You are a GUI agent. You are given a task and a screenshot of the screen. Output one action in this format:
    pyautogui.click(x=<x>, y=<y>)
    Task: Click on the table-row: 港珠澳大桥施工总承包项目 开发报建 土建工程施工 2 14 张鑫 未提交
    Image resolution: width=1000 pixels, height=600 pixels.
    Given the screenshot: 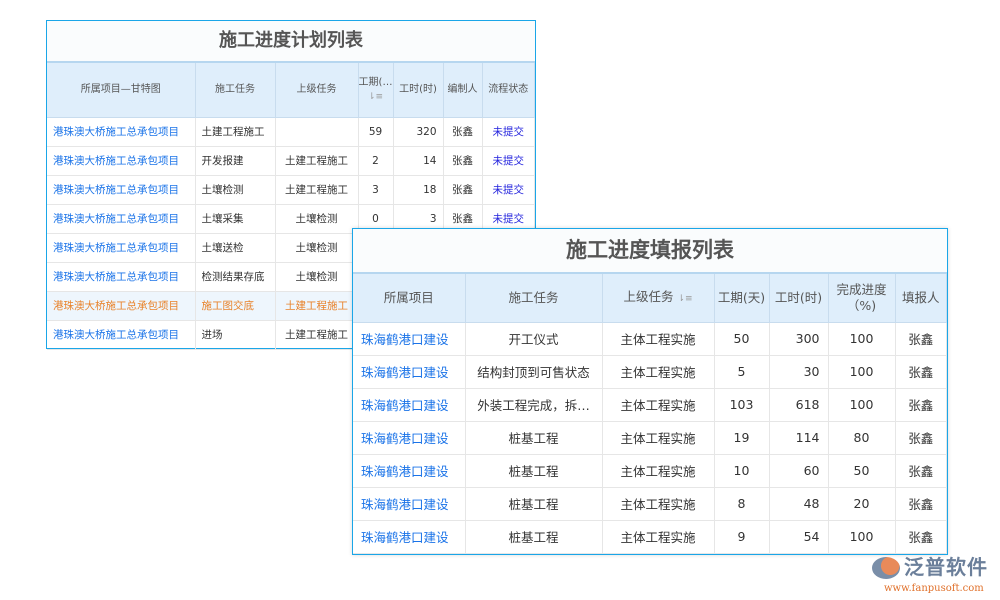 What is the action you would take?
    pyautogui.click(x=291, y=161)
    